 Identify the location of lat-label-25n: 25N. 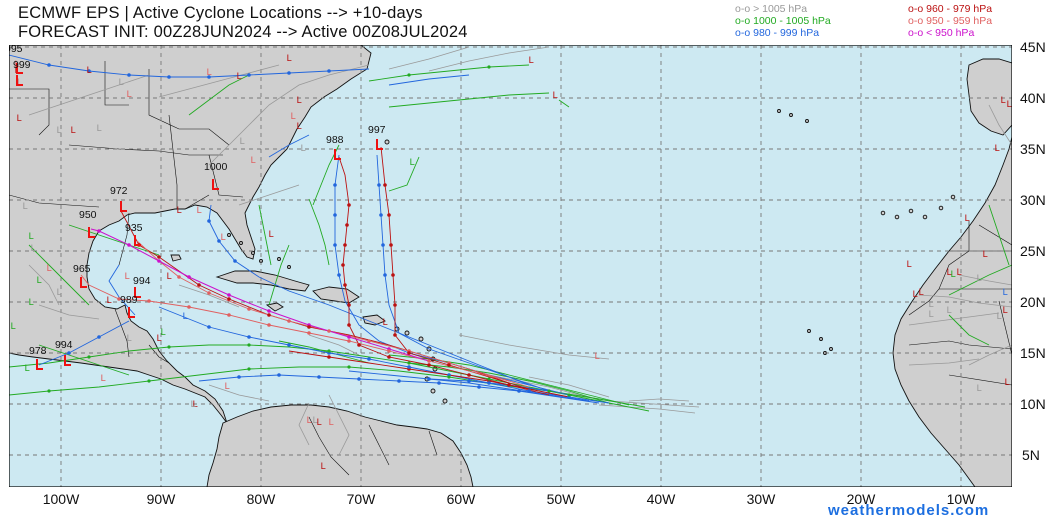
(1033, 251).